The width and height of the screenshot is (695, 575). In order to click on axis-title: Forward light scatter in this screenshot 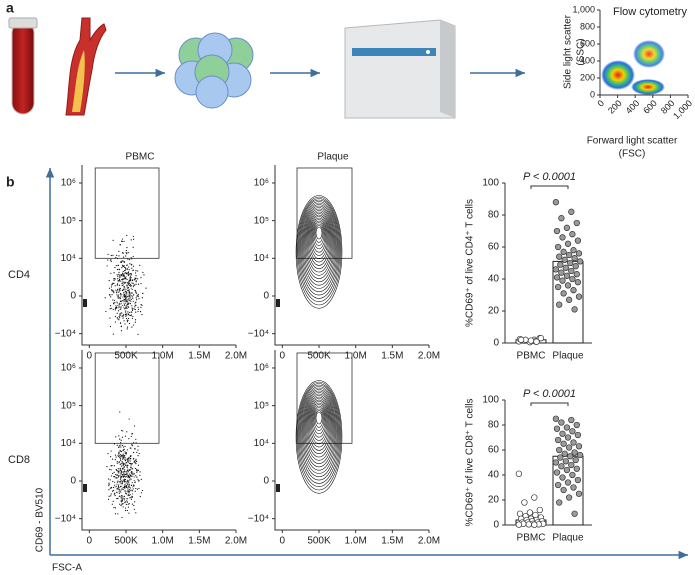, I will do `click(632, 141)`.